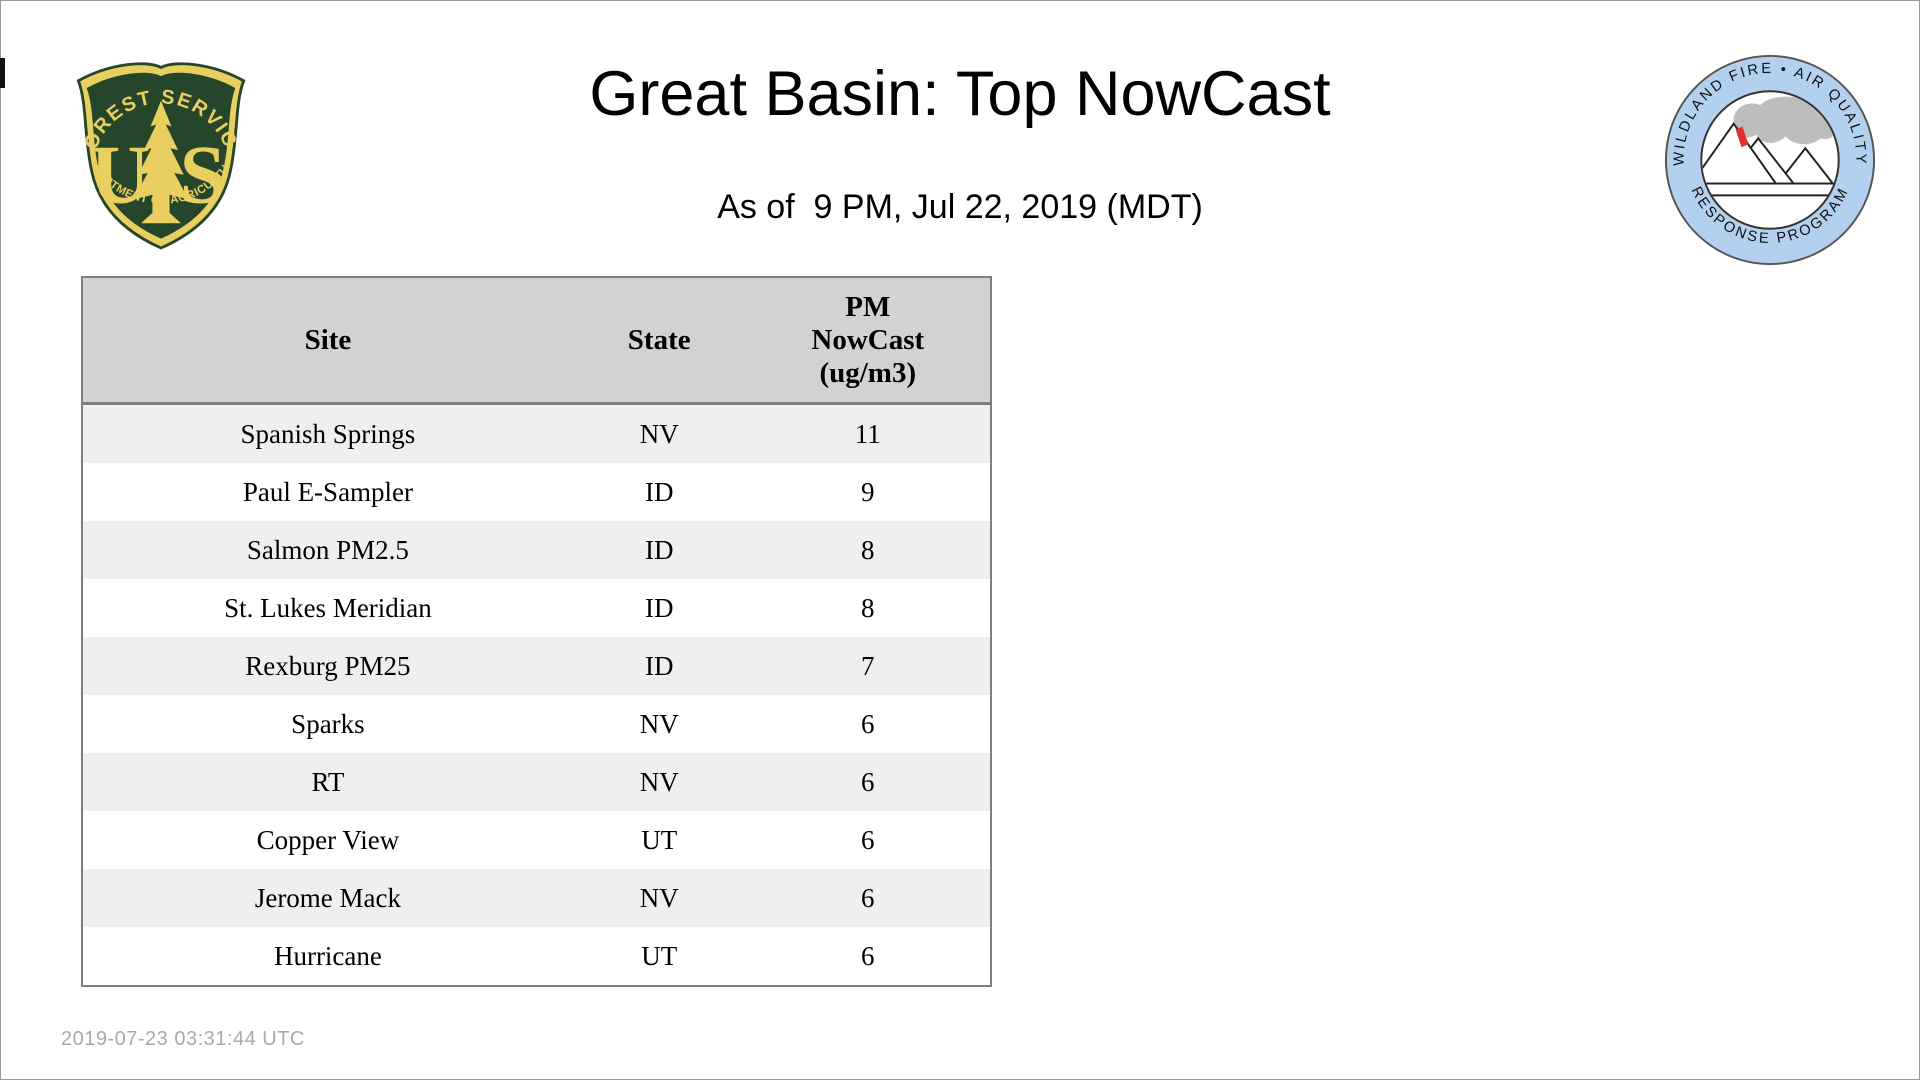  Describe the element at coordinates (328, 723) in the screenshot. I see `site-cell: Sparks` at that location.